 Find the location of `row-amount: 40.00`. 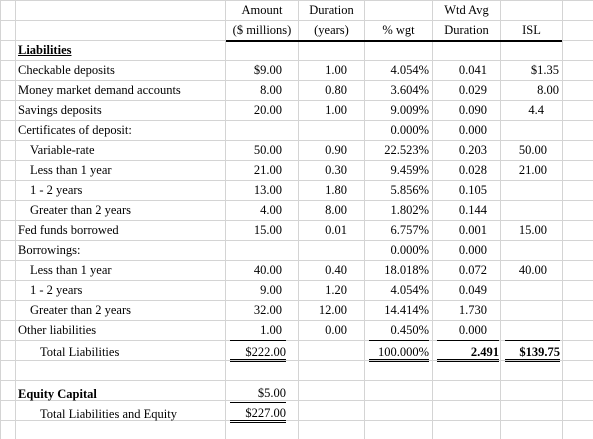

row-amount: 40.00 is located at coordinates (267, 270).